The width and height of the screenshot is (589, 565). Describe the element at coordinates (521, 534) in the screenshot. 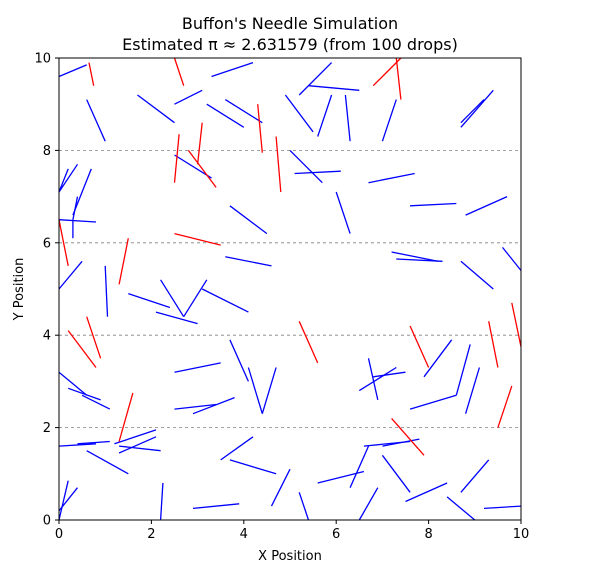

I see `x-tick-label-5: 10` at that location.